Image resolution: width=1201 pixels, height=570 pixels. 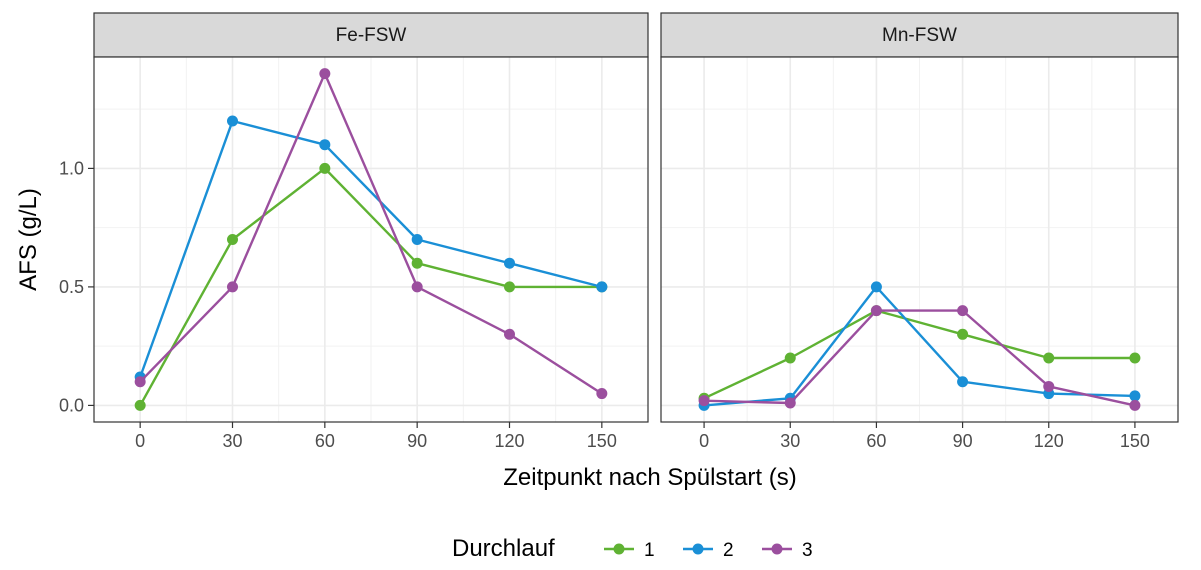 What do you see at coordinates (71, 168) in the screenshot?
I see `y-tick-label: 1.0` at bounding box center [71, 168].